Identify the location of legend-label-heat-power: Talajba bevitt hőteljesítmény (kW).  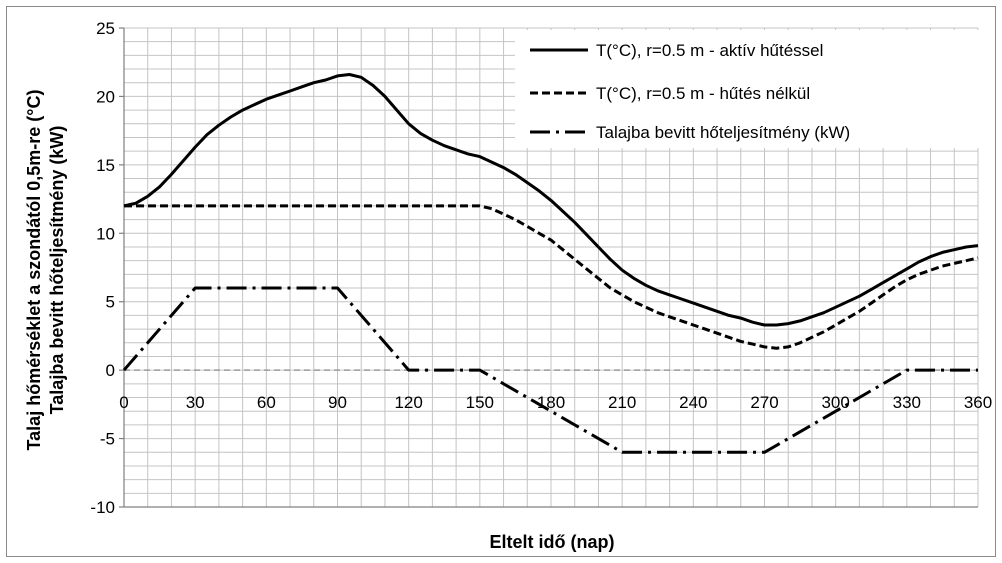
(723, 132).